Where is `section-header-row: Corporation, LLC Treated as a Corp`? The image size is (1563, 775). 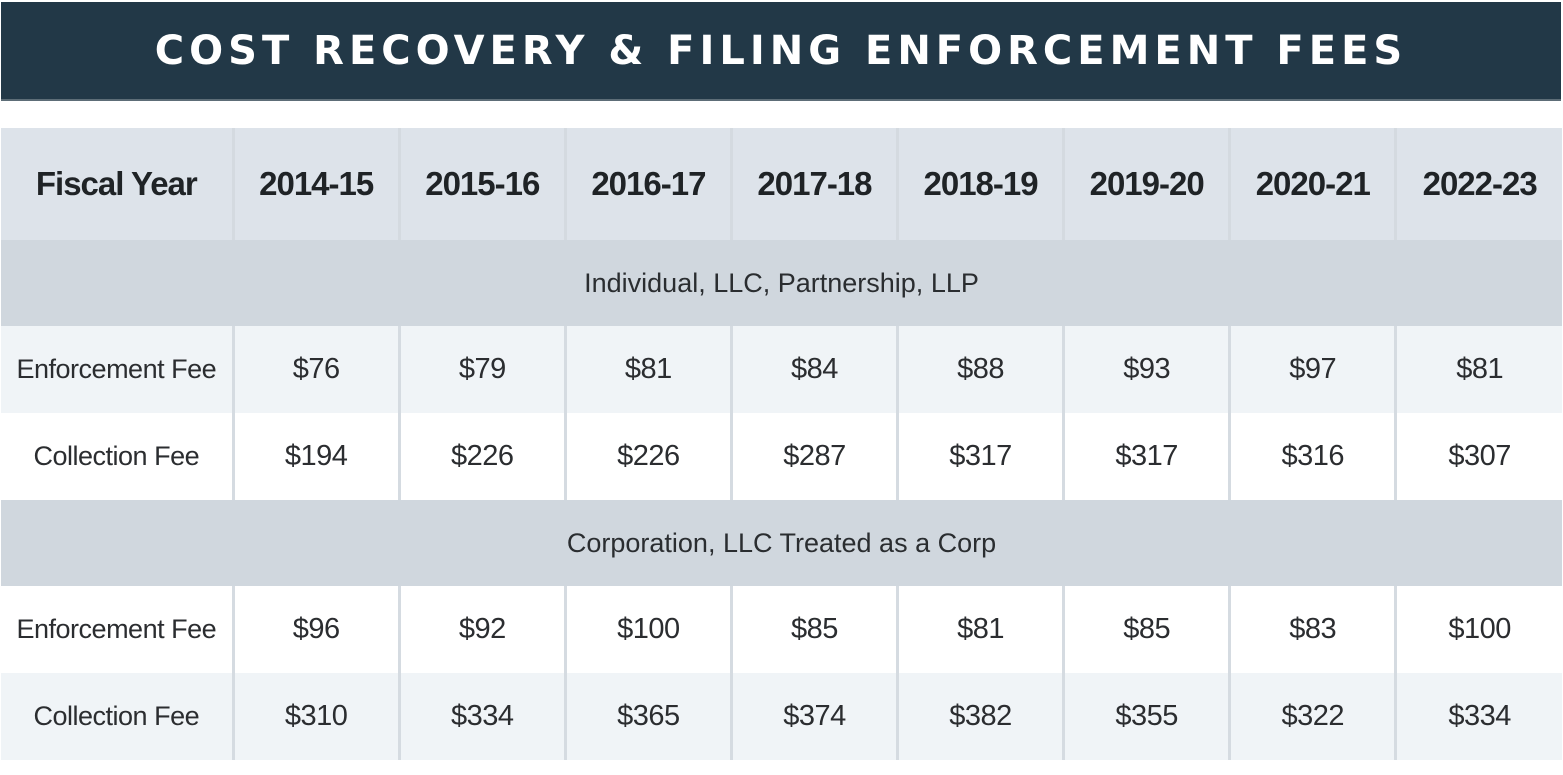 section-header-row: Corporation, LLC Treated as a Corp is located at coordinates (781, 543).